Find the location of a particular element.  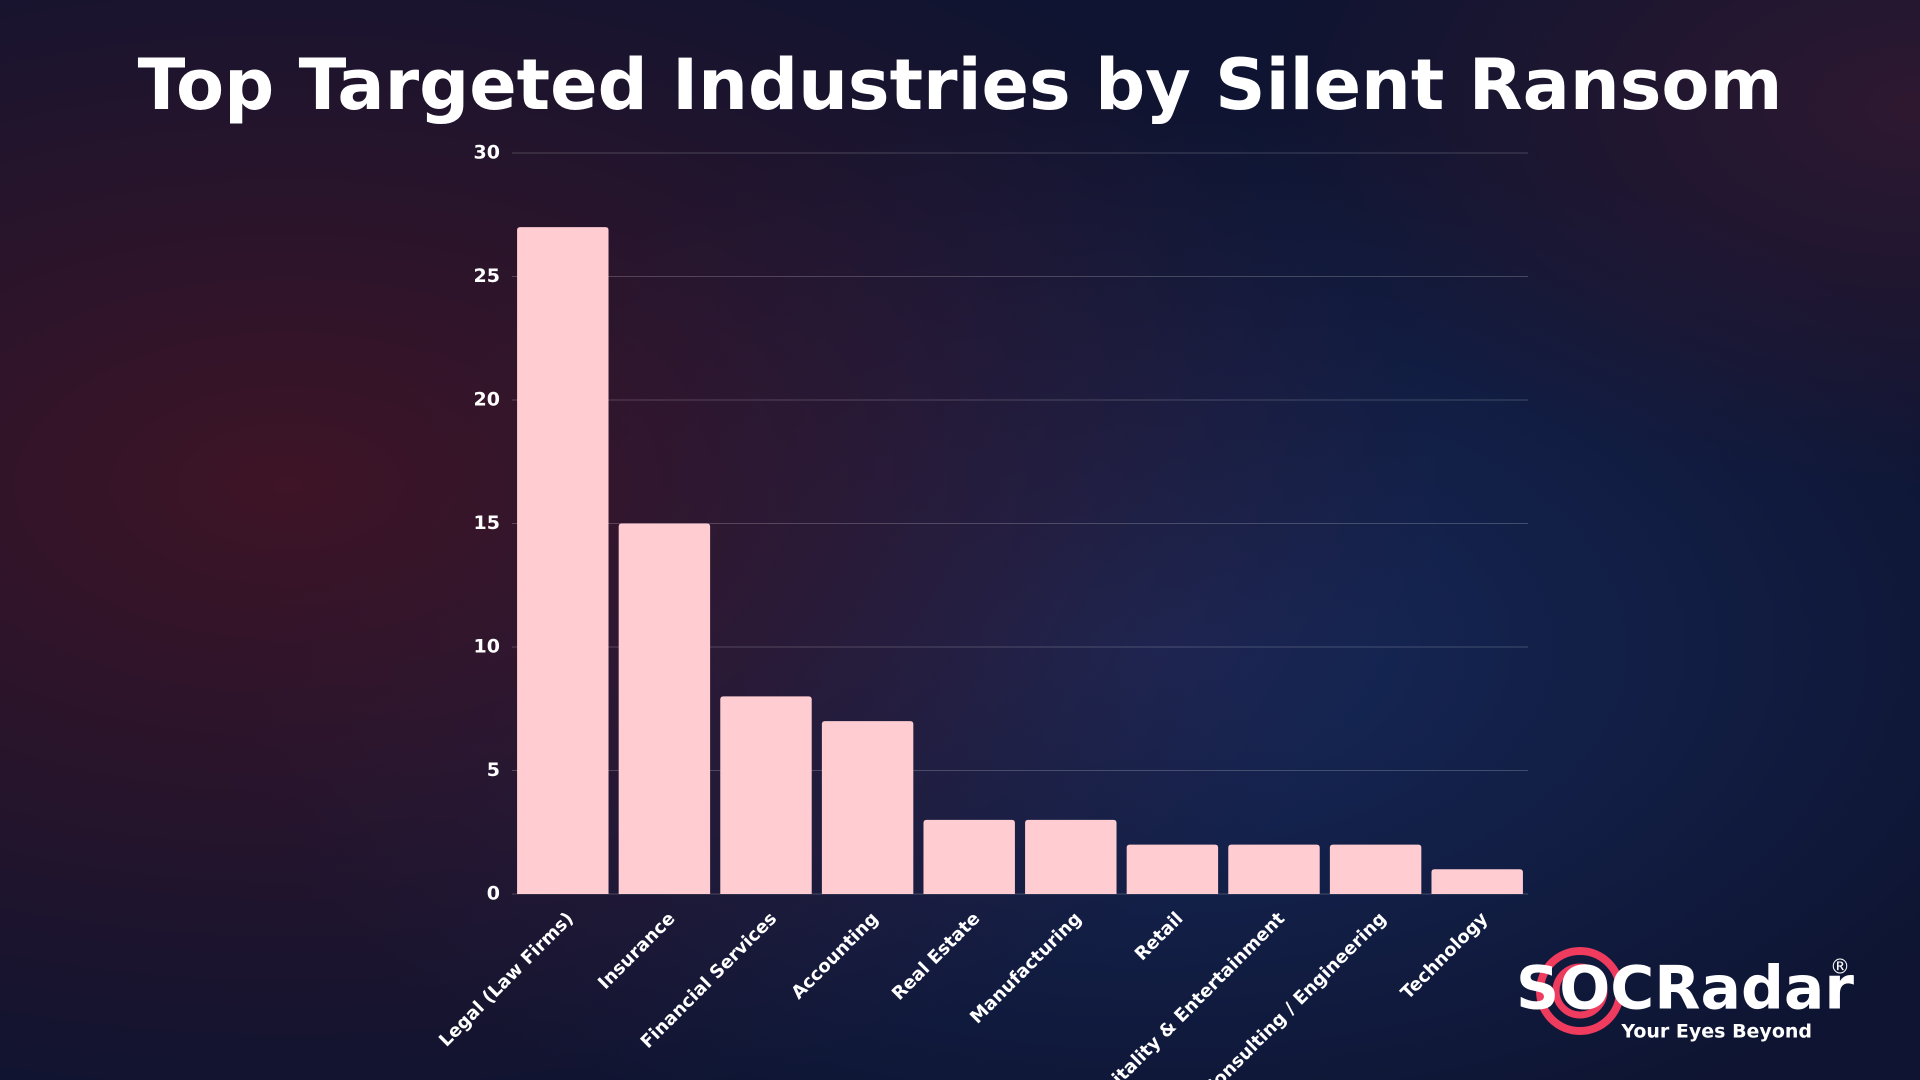

logo-ring is located at coordinates (1580, 991).